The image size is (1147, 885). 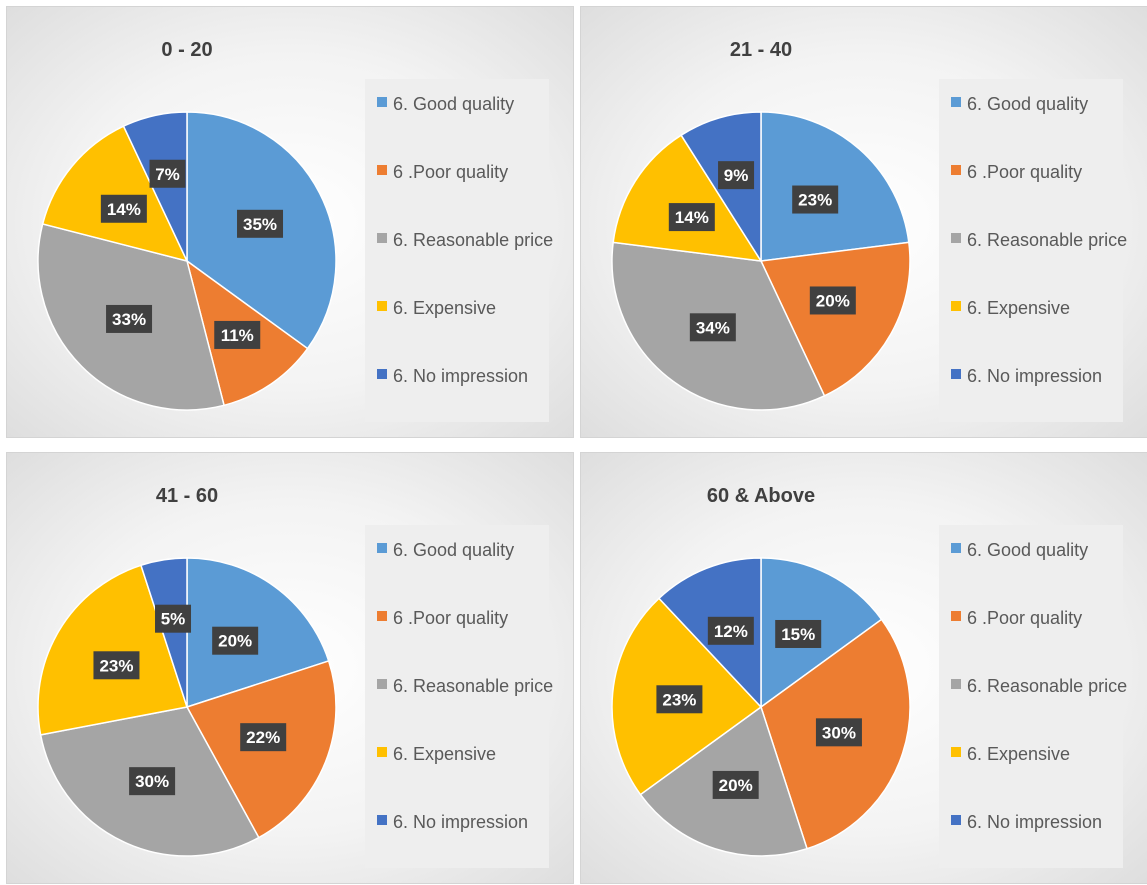 I want to click on chart-title: 41 - 60, so click(x=187, y=496).